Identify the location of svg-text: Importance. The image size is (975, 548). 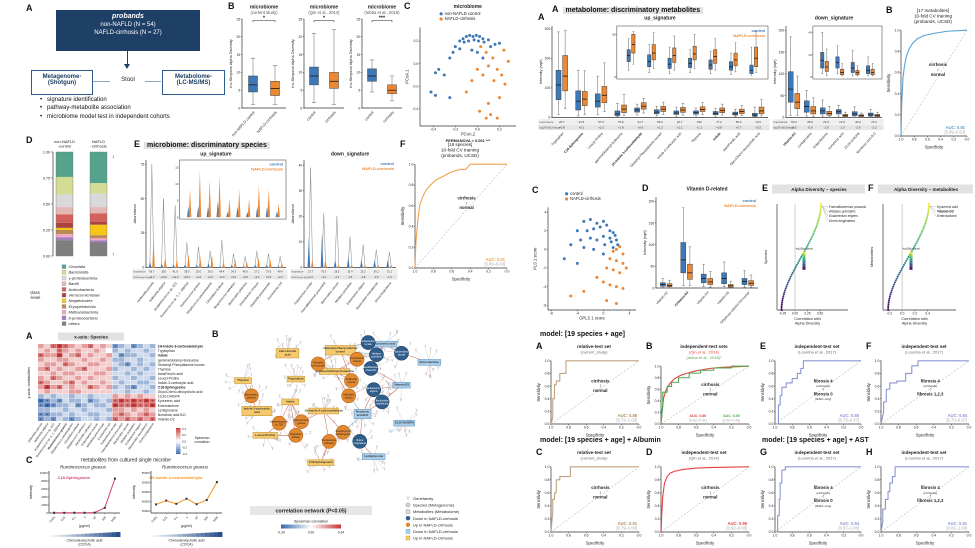
(139, 272).